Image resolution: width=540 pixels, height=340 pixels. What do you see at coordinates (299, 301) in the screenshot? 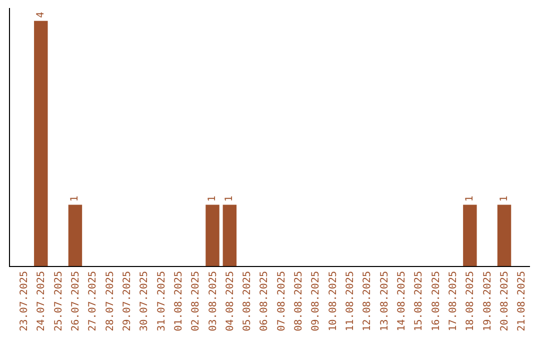
I see `x-tick-label: 08.08.2025` at bounding box center [299, 301].